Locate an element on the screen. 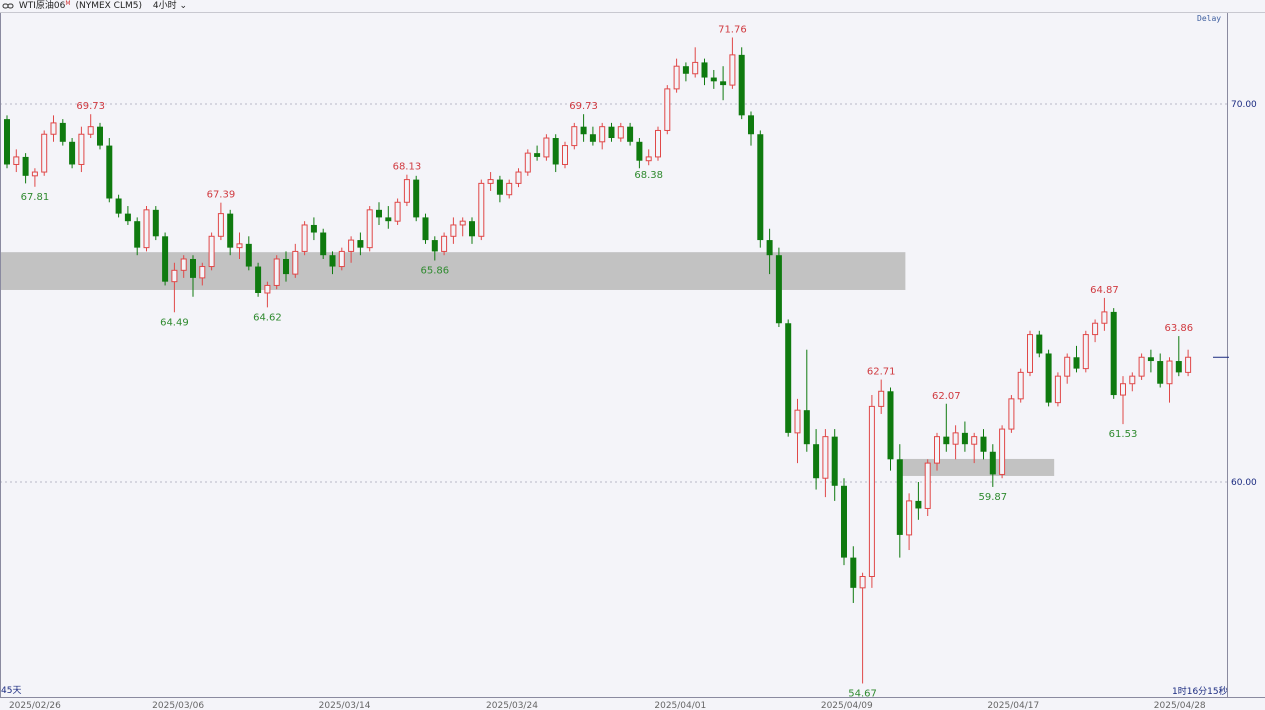 This screenshot has width=1265, height=710. timeframe-label: 4小时 is located at coordinates (164, 6).